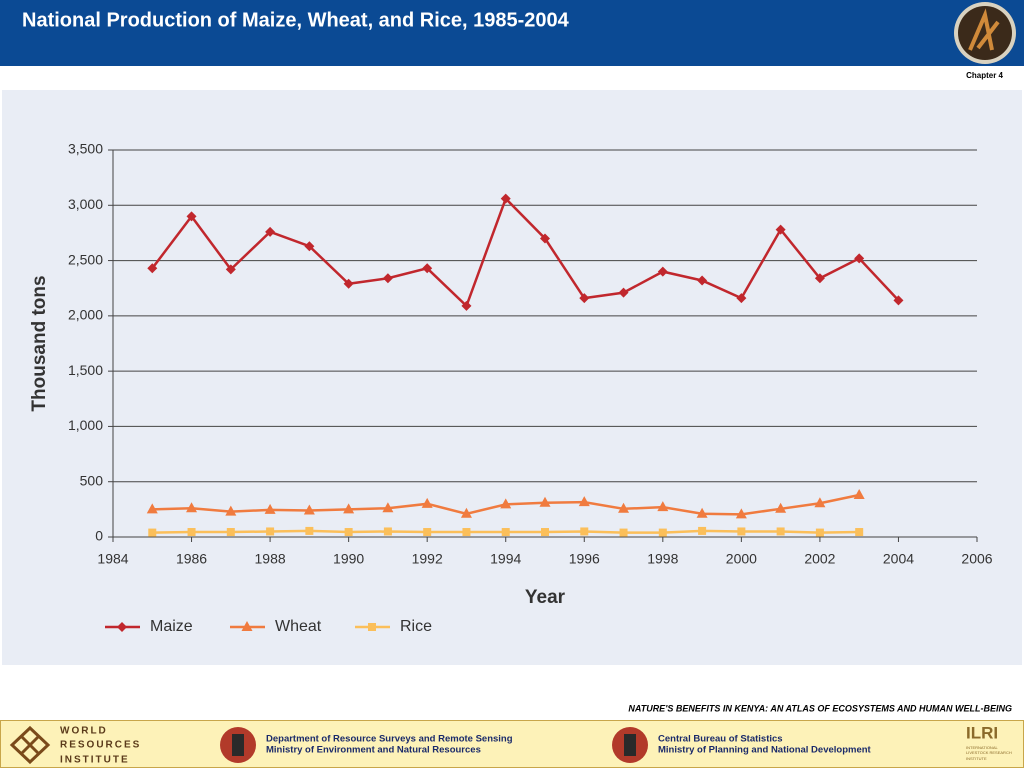 The height and width of the screenshot is (768, 1024). Describe the element at coordinates (92, 480) in the screenshot. I see `y-tick-label: 500` at that location.